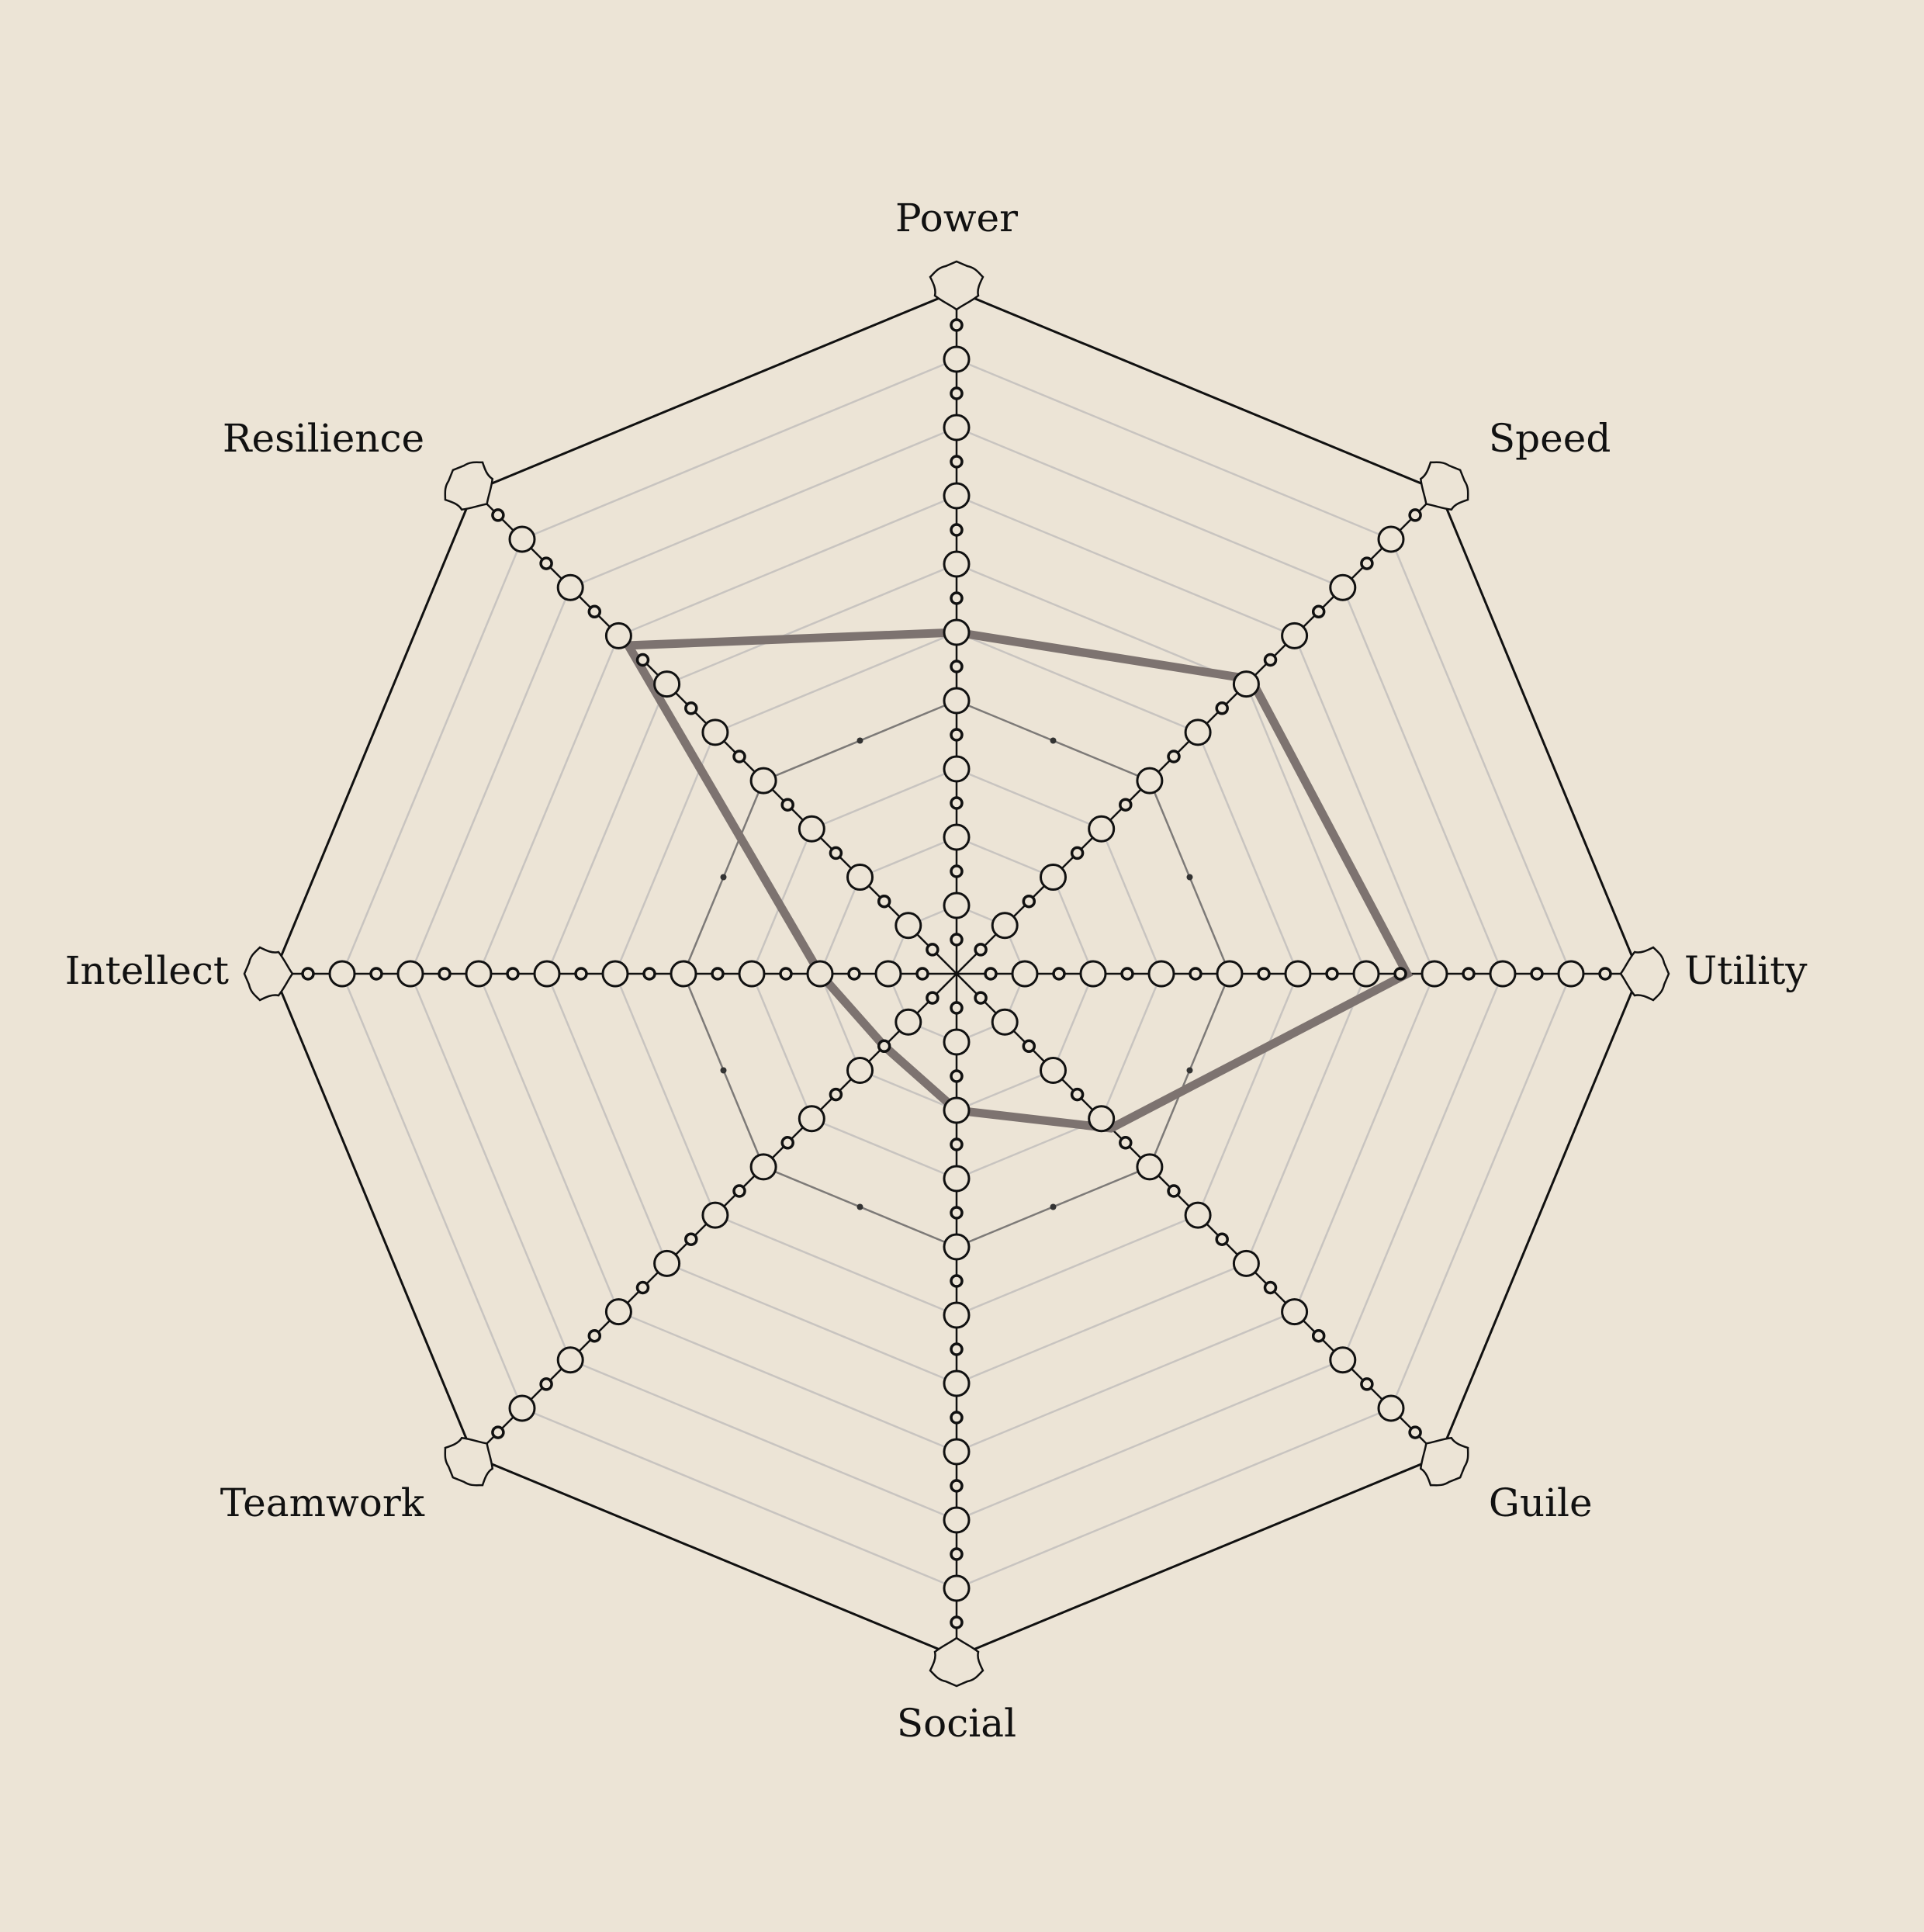 The width and height of the screenshot is (1924, 1932). Describe the element at coordinates (323, 438) in the screenshot. I see `axis-label-resilience: Resilience` at that location.